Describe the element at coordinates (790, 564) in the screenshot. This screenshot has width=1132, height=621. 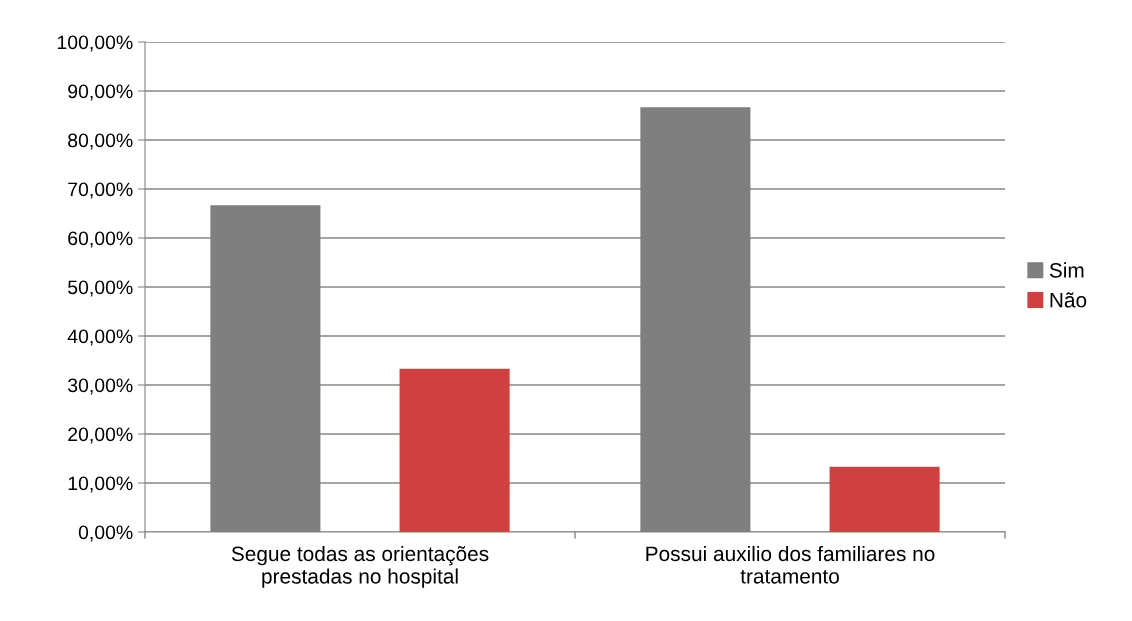
I see `x-tick-label: Possui auxilio dos familiares no tratamento` at that location.